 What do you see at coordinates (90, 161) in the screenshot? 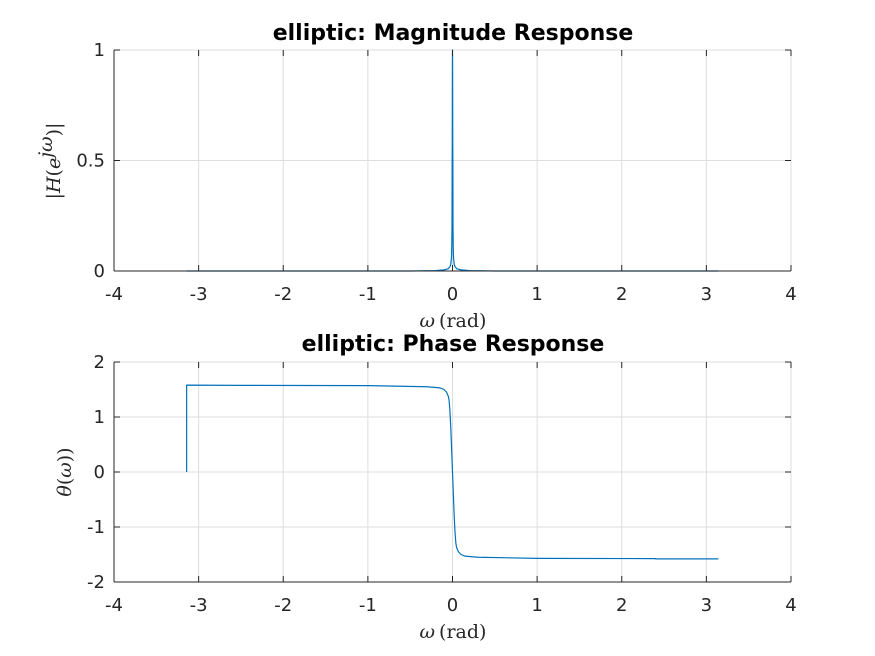
I see `magnitude-ytick-label: 0.5` at bounding box center [90, 161].